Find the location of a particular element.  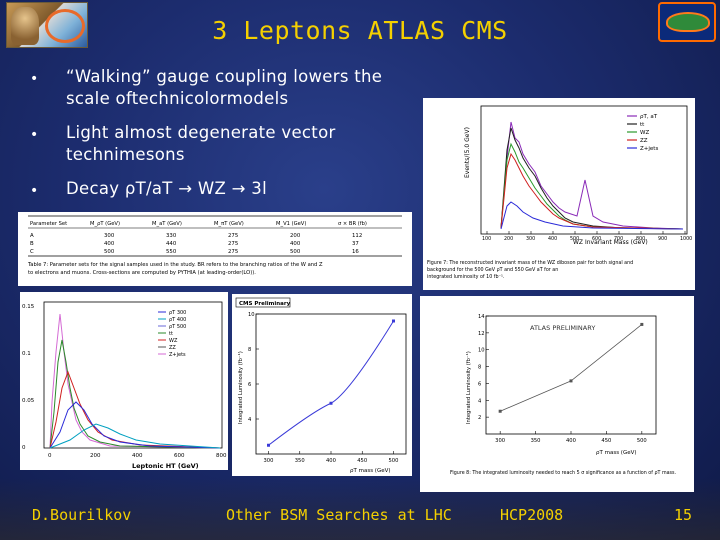

cms-ytick-label: 4 is located at coordinates (250, 420).